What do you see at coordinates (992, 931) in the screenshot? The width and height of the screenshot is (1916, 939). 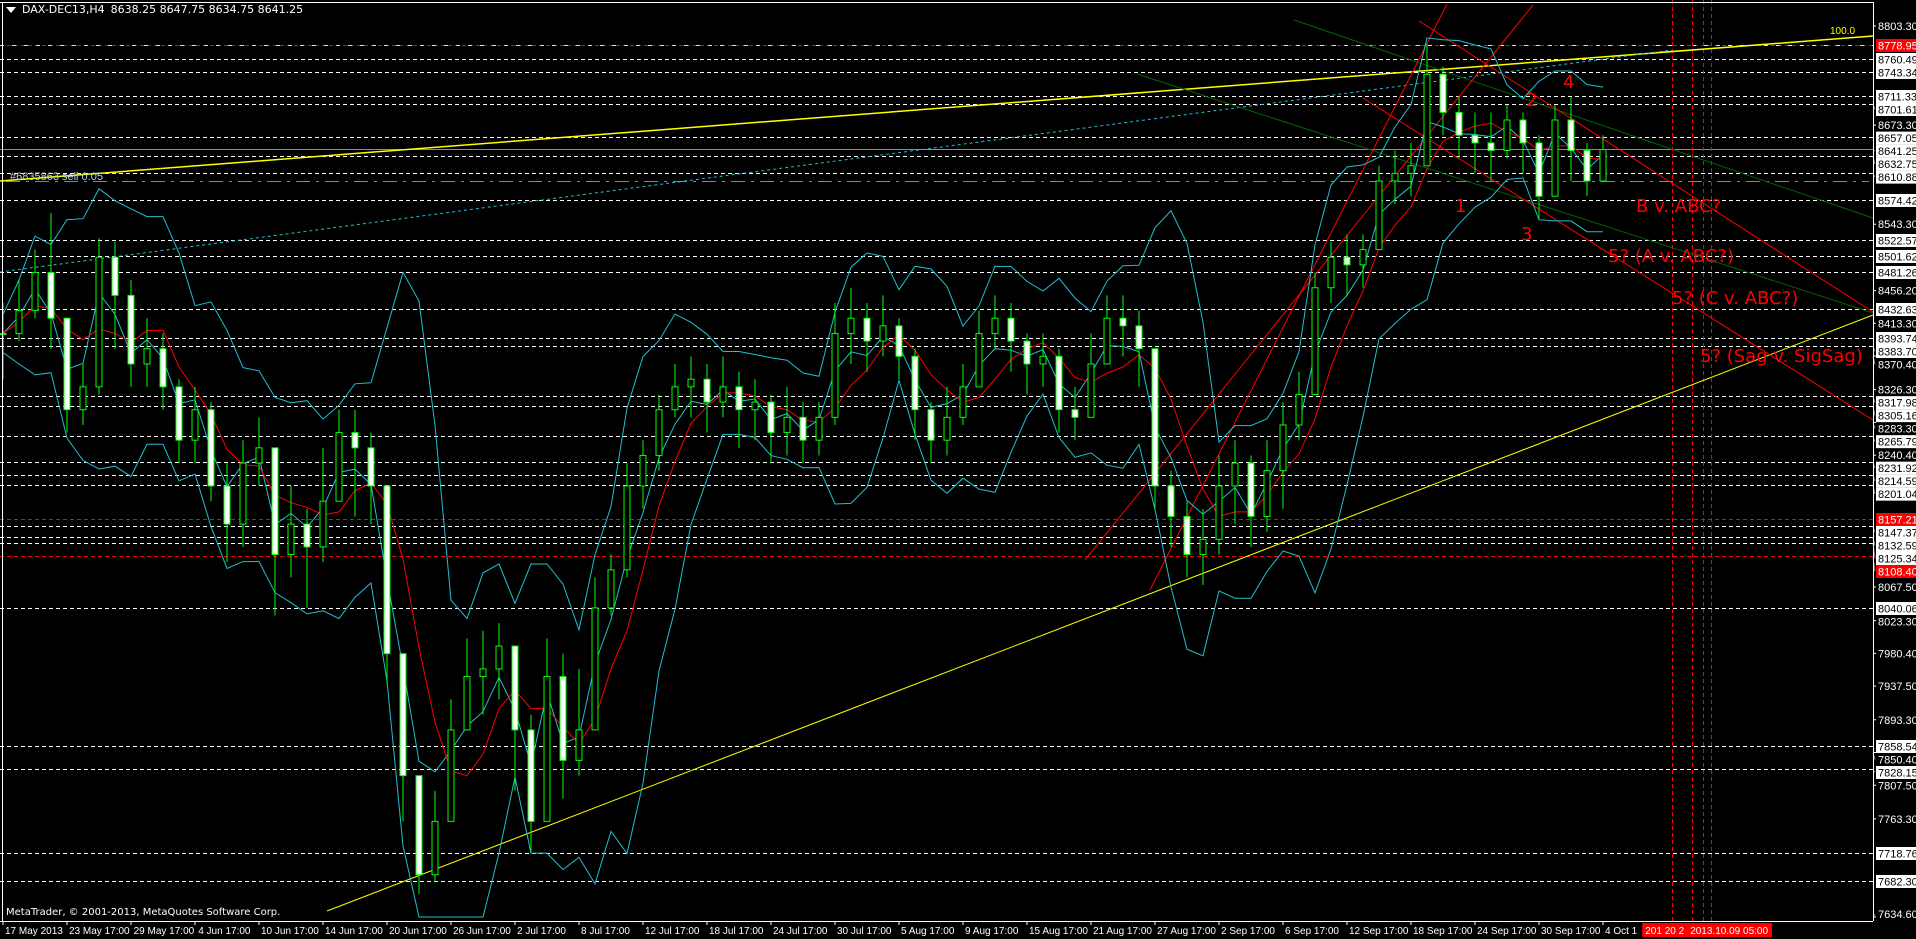 I see `time-tick-label: 9 Aug 17:00` at bounding box center [992, 931].